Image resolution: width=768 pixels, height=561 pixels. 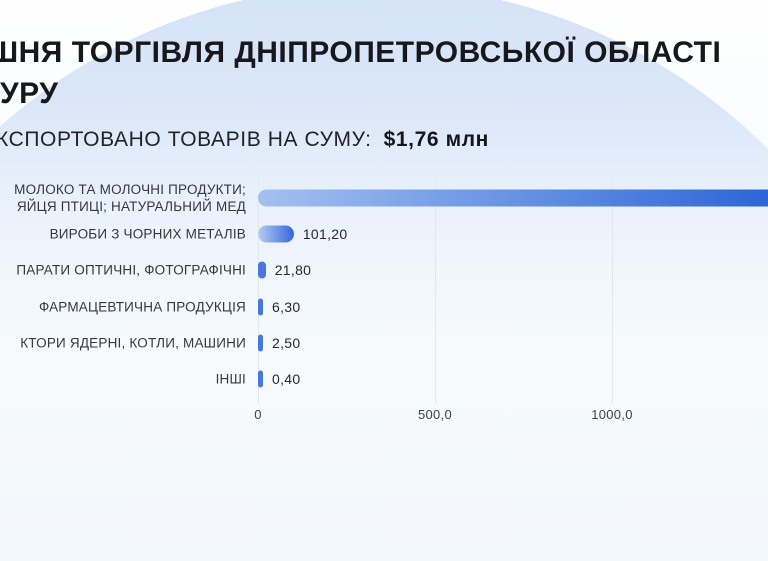 What do you see at coordinates (612, 414) in the screenshot?
I see `x-tick-label: 1000,0` at bounding box center [612, 414].